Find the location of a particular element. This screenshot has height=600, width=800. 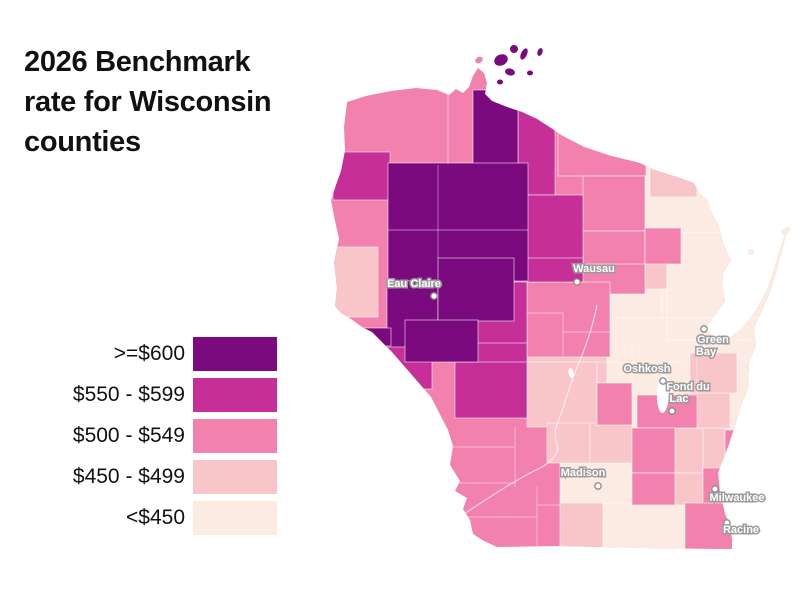

wisconsin-river is located at coordinates (530, 409).